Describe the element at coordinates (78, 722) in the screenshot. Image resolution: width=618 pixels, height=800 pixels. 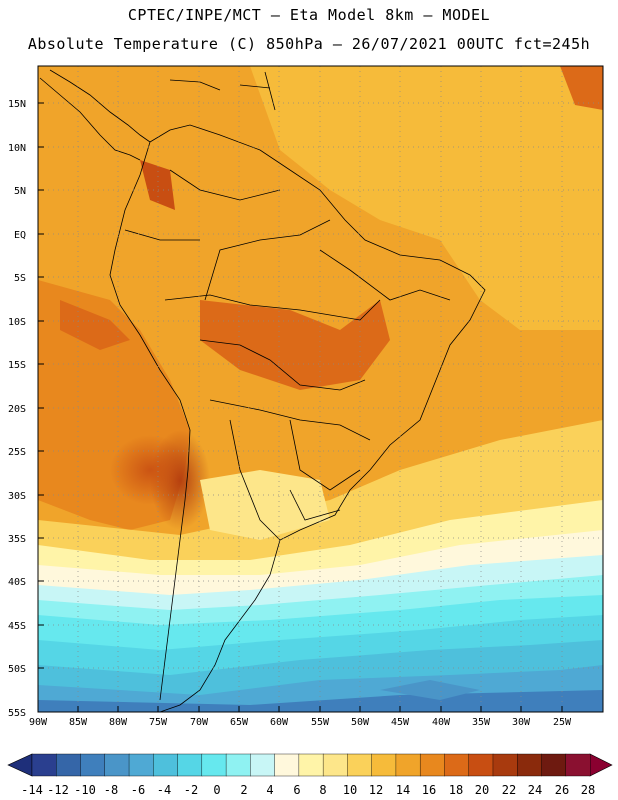
I see `lon-label: 85W` at that location.